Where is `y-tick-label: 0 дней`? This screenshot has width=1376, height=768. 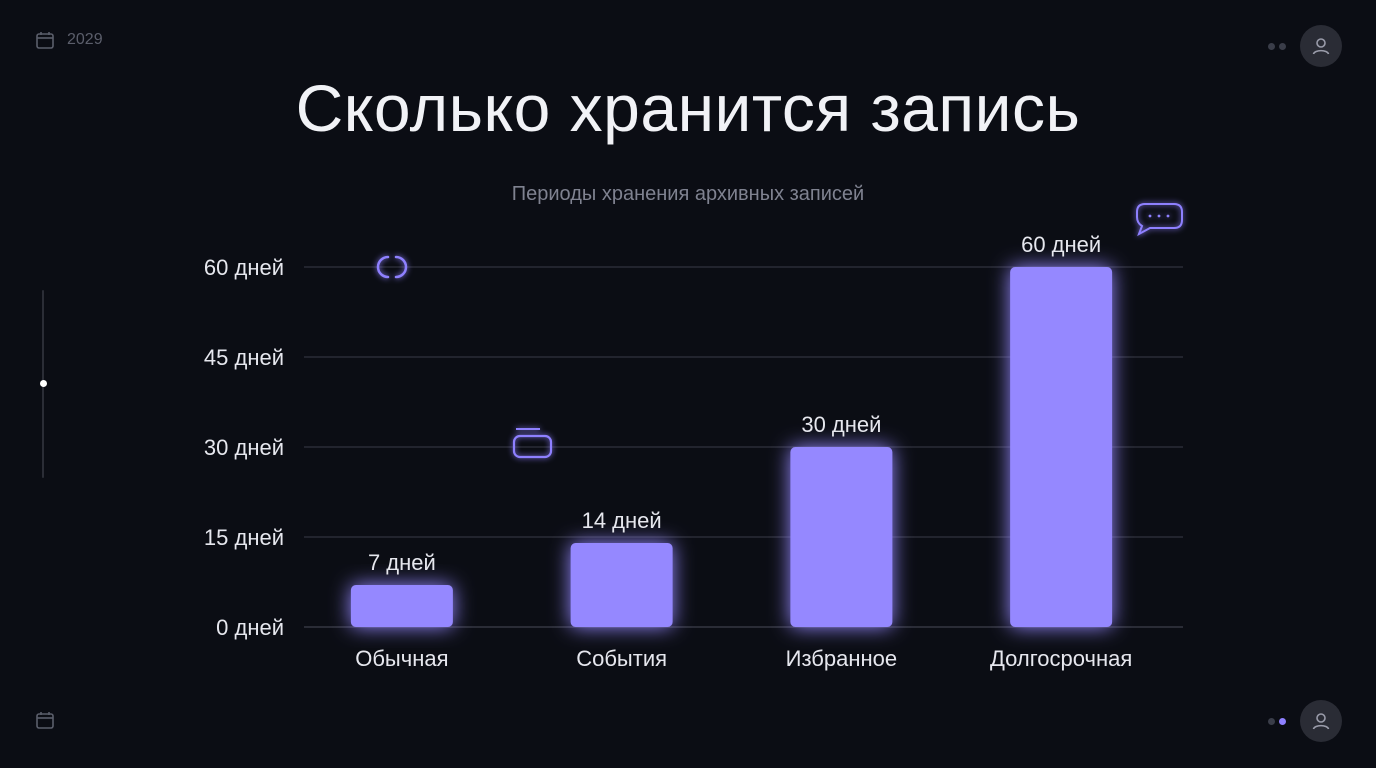
y-tick-label: 0 дней is located at coordinates (250, 627).